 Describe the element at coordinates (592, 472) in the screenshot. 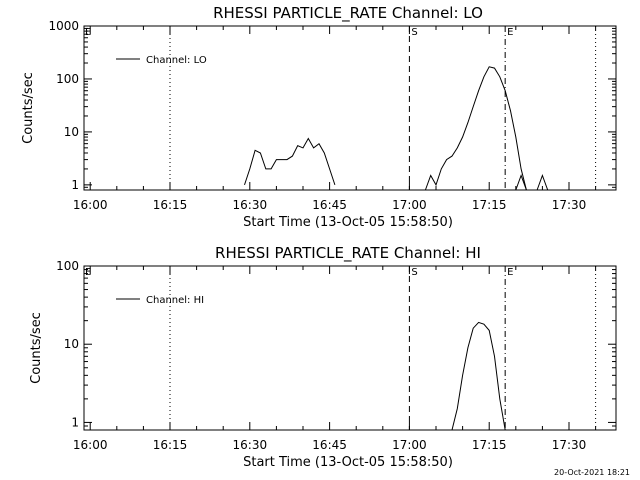

I see `plot-timestamp: 20-Oct-2021 18:21` at that location.